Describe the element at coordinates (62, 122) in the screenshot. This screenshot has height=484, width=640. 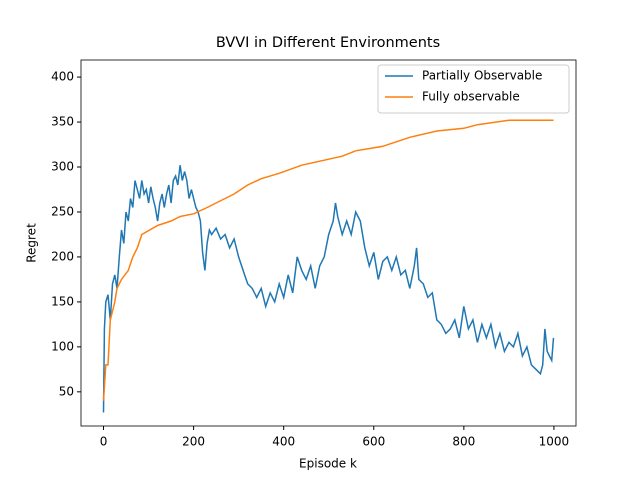
I see `y-tick-label: 350` at that location.